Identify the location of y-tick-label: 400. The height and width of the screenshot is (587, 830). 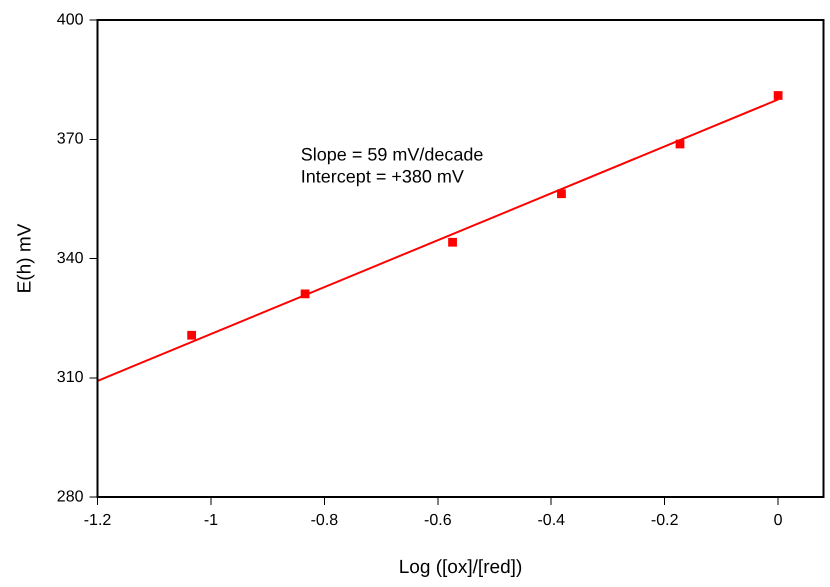
(70, 19).